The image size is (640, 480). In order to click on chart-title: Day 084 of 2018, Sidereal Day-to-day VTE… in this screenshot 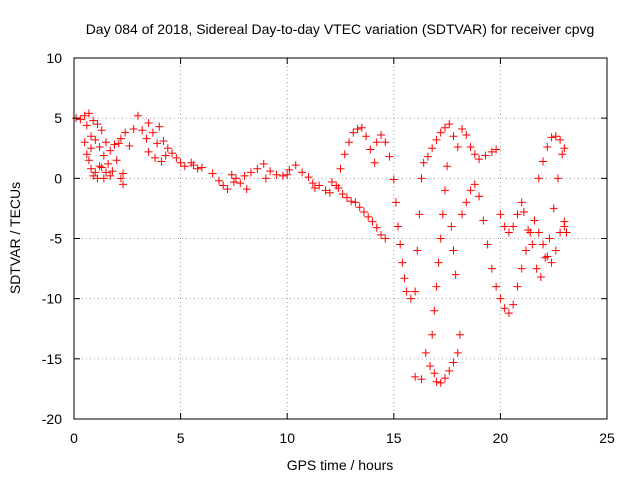, I will do `click(340, 29)`.